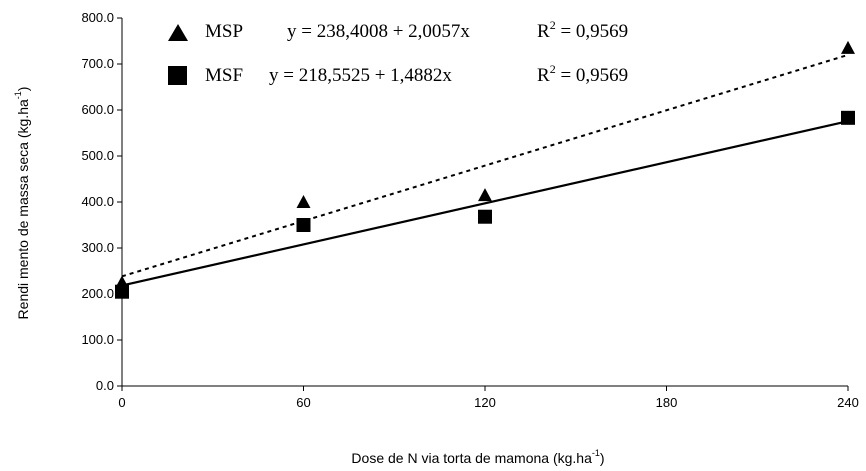  What do you see at coordinates (596, 453) in the screenshot?
I see `x-axis-title-exp: -1` at bounding box center [596, 453].